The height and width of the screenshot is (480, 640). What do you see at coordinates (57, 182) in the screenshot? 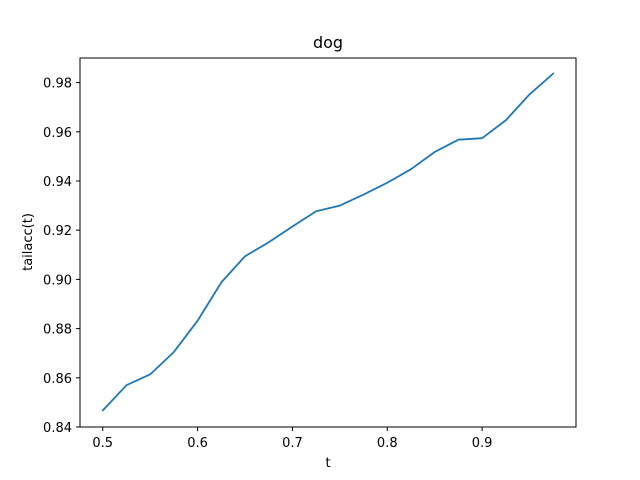
I see `y-tick-label: 0.94` at bounding box center [57, 182].